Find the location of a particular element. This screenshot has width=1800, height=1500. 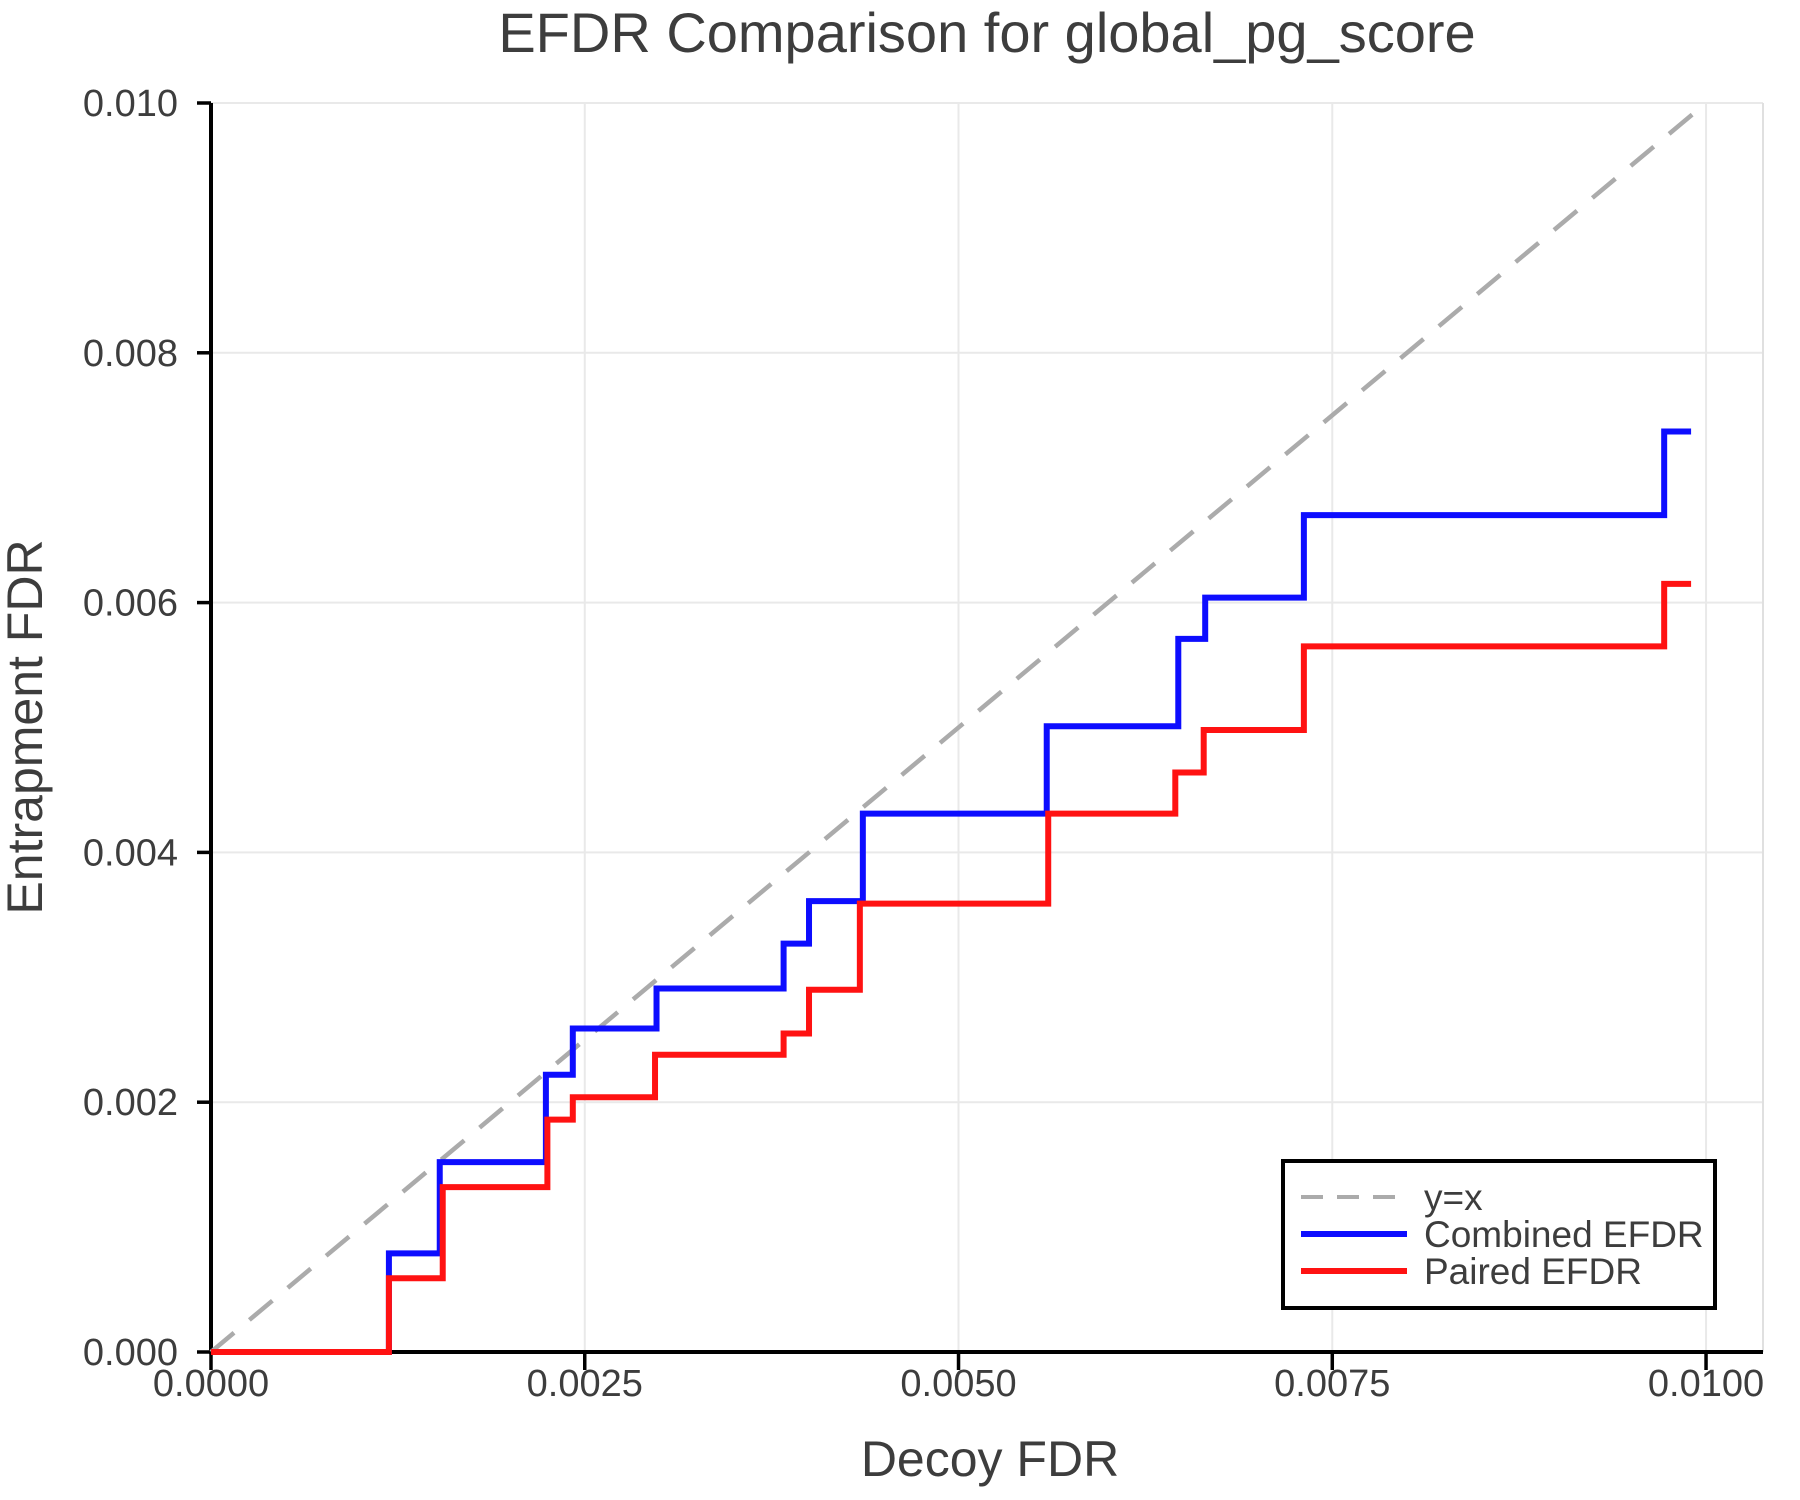

x-tick-label: 0.0100 is located at coordinates (1706, 1384).